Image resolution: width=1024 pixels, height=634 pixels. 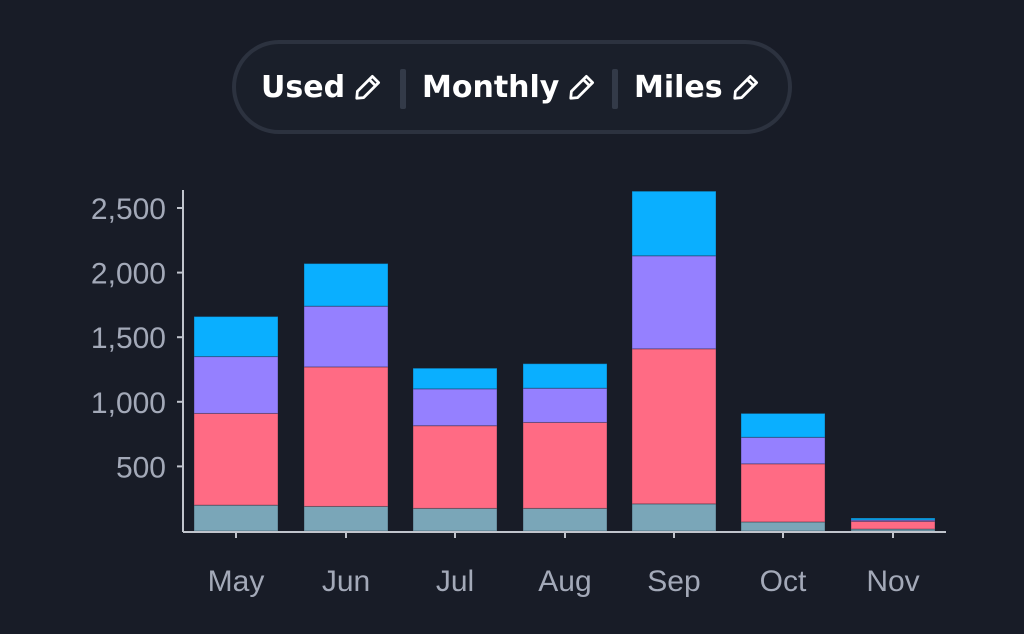 I want to click on filter-used: Used, so click(x=322, y=87).